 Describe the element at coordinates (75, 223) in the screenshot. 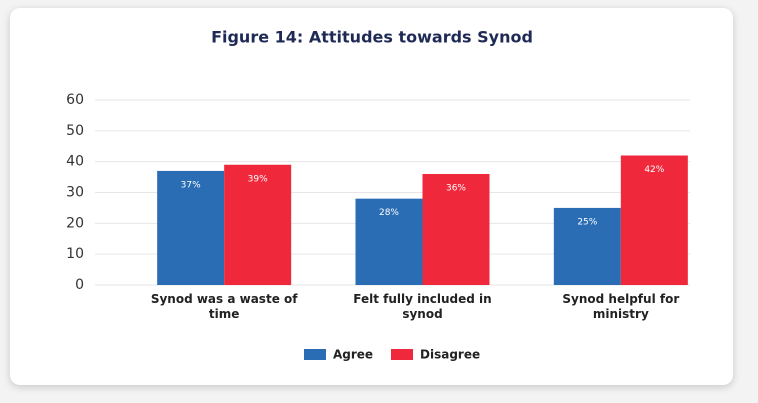

I see `y-tick-label: 20` at that location.